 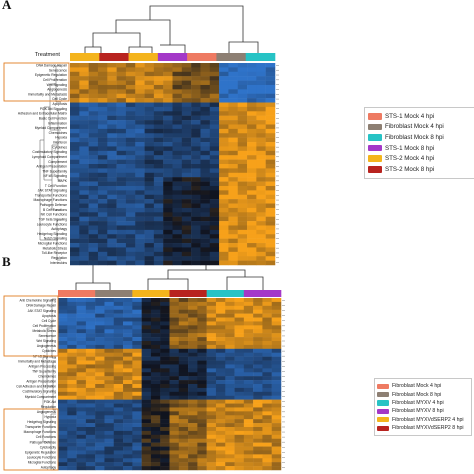 I want to click on row-label: Cell Adhesion and Migration, so click(x=36, y=387).